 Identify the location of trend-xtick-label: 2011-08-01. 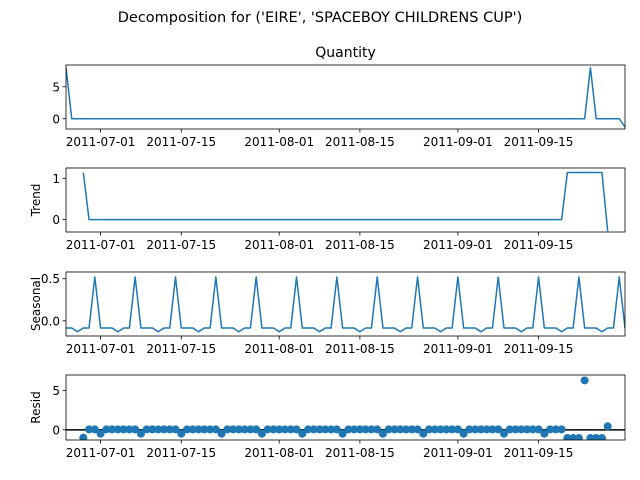
(279, 245).